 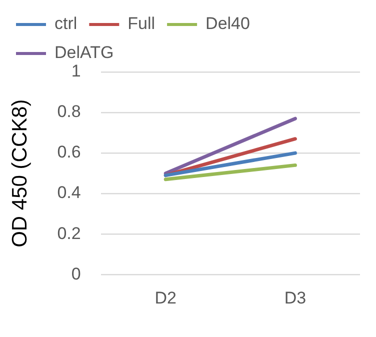 What do you see at coordinates (165, 298) in the screenshot?
I see `x-tick-label: D2` at bounding box center [165, 298].